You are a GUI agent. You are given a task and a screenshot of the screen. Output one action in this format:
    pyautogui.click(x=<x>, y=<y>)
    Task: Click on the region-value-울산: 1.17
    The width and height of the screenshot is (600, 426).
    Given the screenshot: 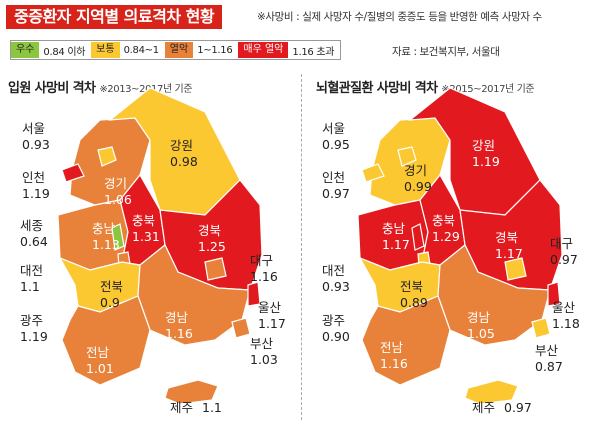 What is the action you would take?
    pyautogui.click(x=272, y=323)
    